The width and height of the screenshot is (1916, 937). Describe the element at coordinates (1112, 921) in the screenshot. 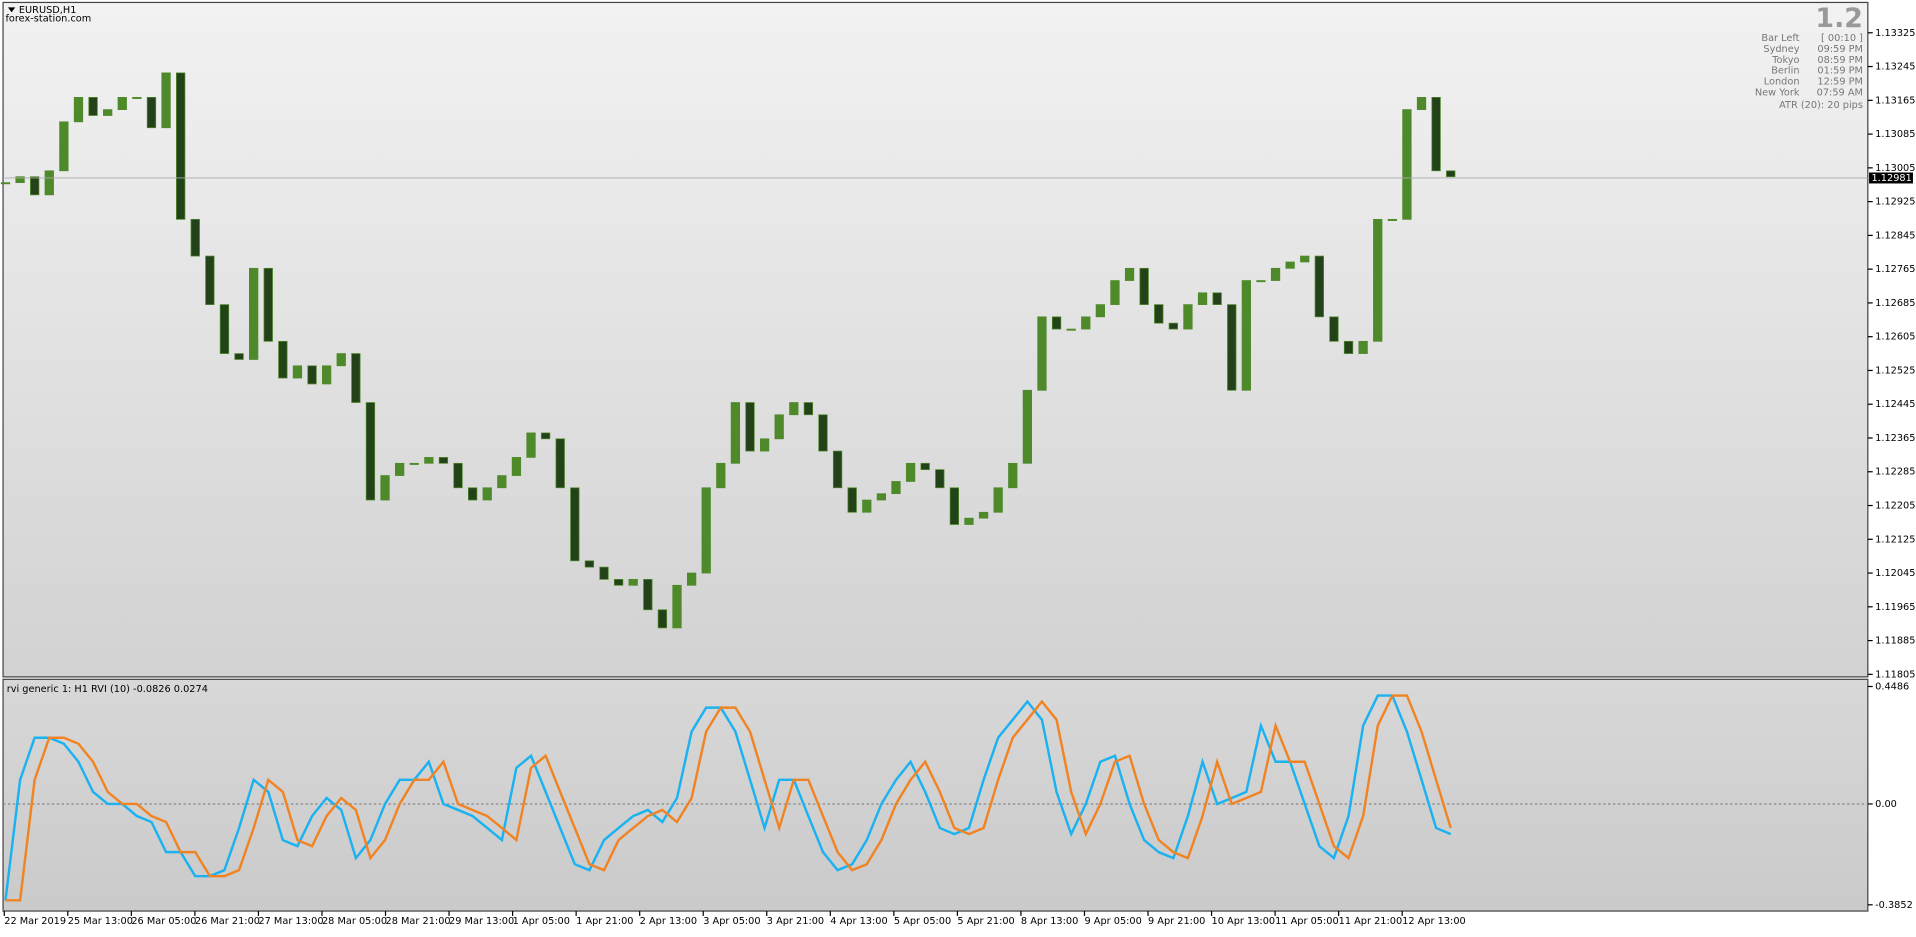

I see `x-tick-label: 9 Apr 05:00` at that location.